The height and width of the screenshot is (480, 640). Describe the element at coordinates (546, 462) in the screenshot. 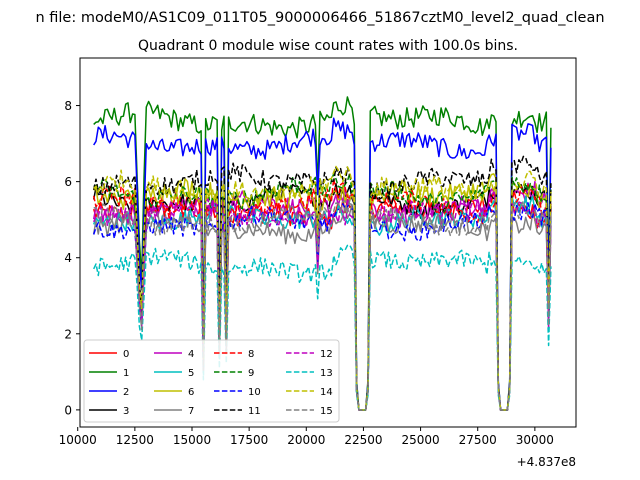

I see `x-offset-label: +4.837e8` at that location.